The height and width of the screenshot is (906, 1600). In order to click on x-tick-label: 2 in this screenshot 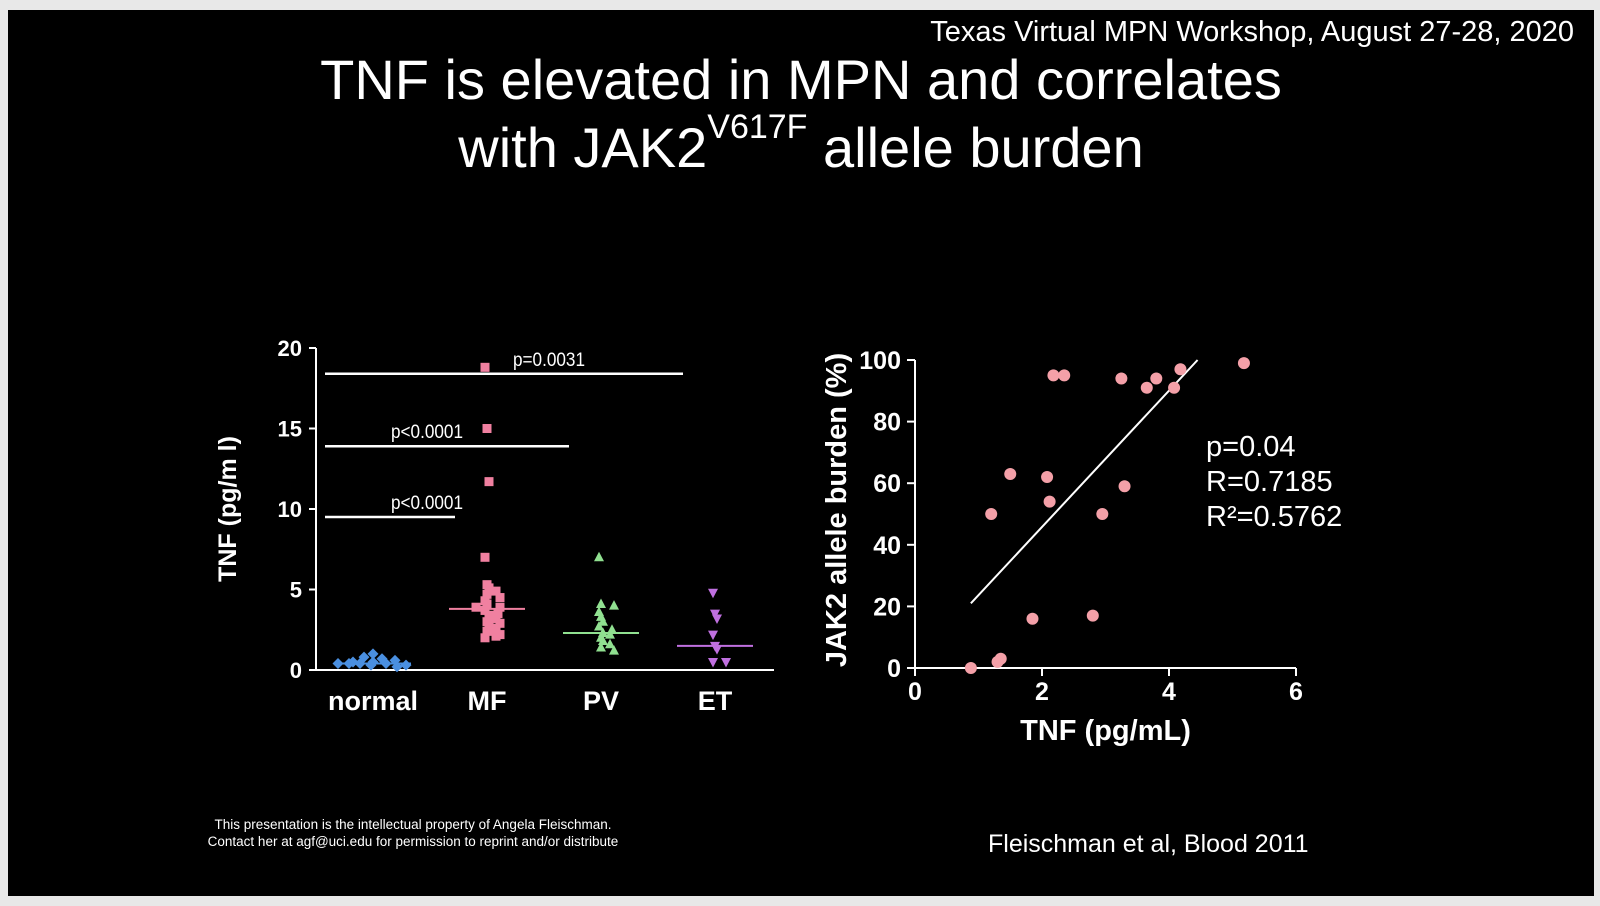, I will do `click(1042, 692)`.